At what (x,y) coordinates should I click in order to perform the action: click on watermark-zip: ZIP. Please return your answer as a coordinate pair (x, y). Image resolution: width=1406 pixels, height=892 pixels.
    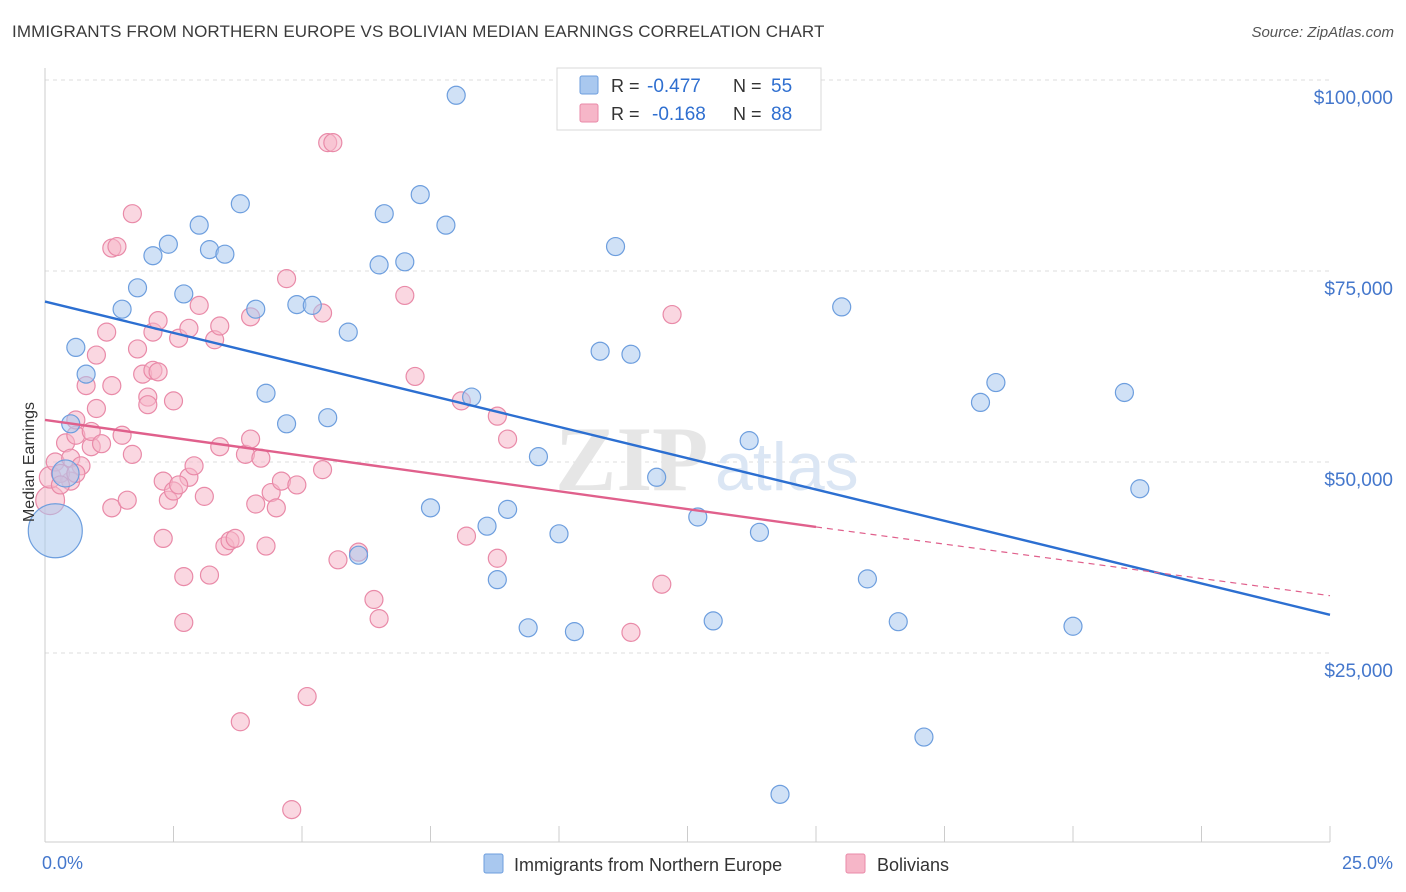
    Looking at the image, I should click on (631, 459).